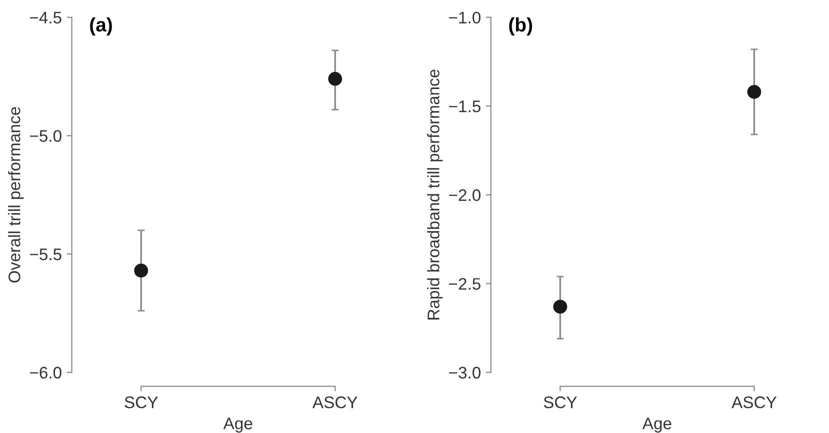 This screenshot has height=433, width=829. Describe the element at coordinates (46, 254) in the screenshot. I see `y-tick-label: −5.5` at that location.